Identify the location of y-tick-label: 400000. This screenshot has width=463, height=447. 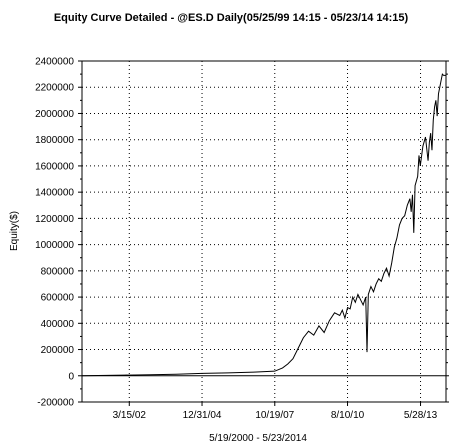
(58, 324).